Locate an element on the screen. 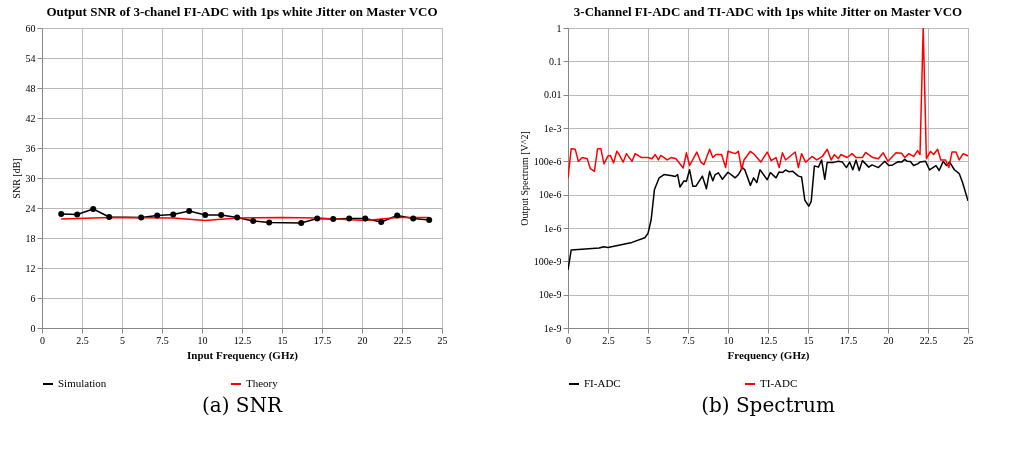 This screenshot has height=474, width=1010. y-tick-label: 30 is located at coordinates (30, 178).